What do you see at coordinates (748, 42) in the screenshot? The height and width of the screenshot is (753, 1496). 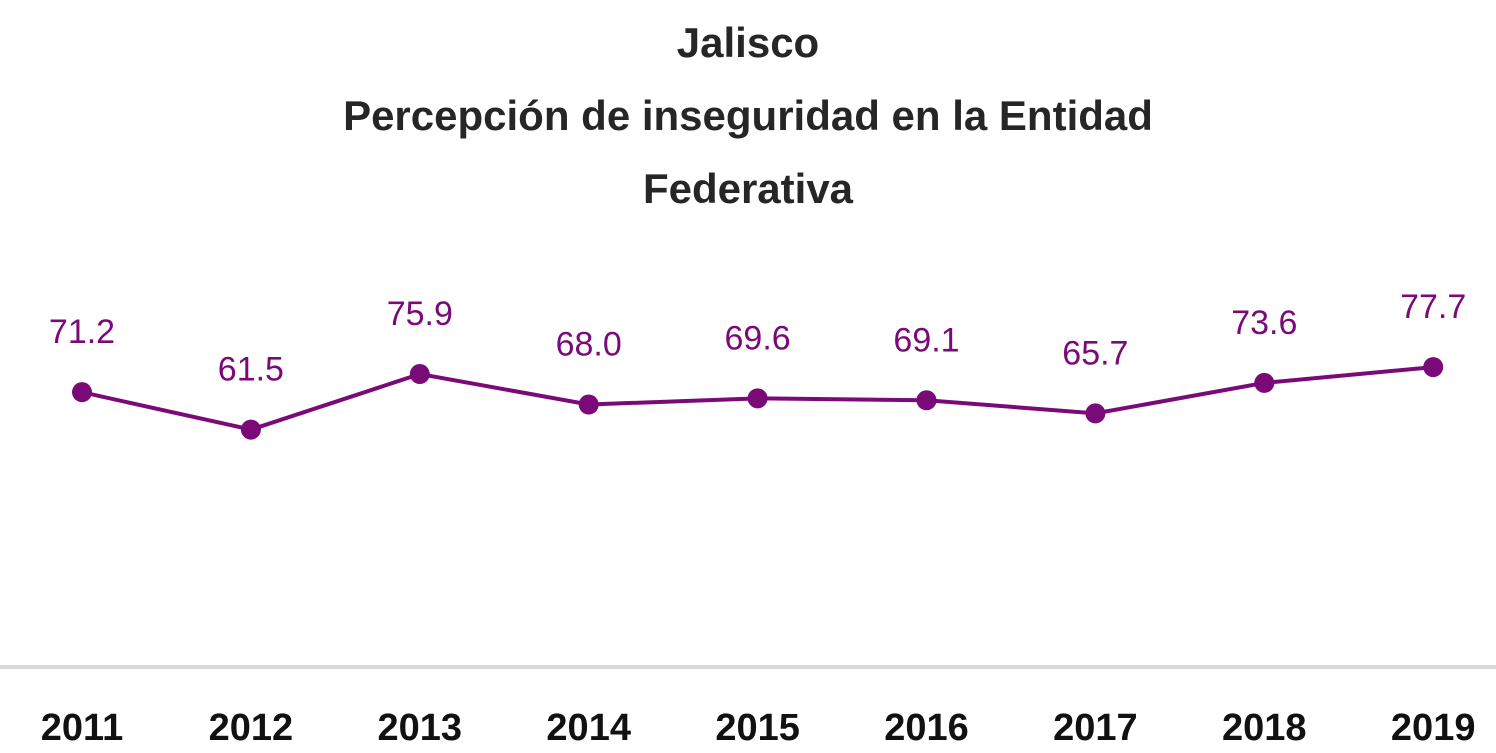 I see `chart-title: Jalisco` at bounding box center [748, 42].